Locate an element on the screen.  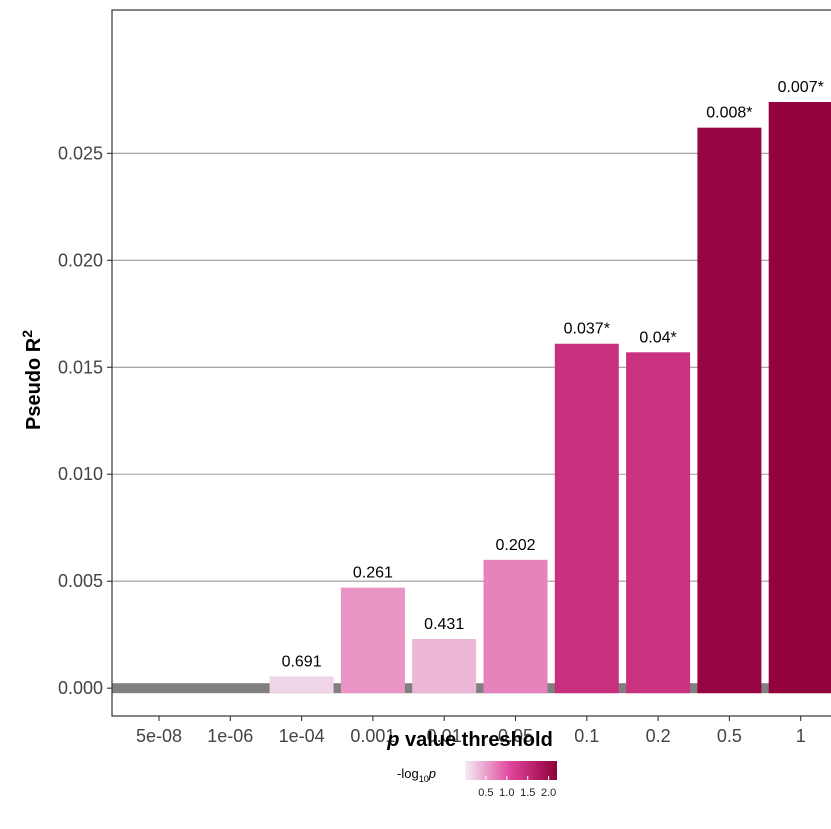
bar-value-label: 0.008* is located at coordinates (729, 113).